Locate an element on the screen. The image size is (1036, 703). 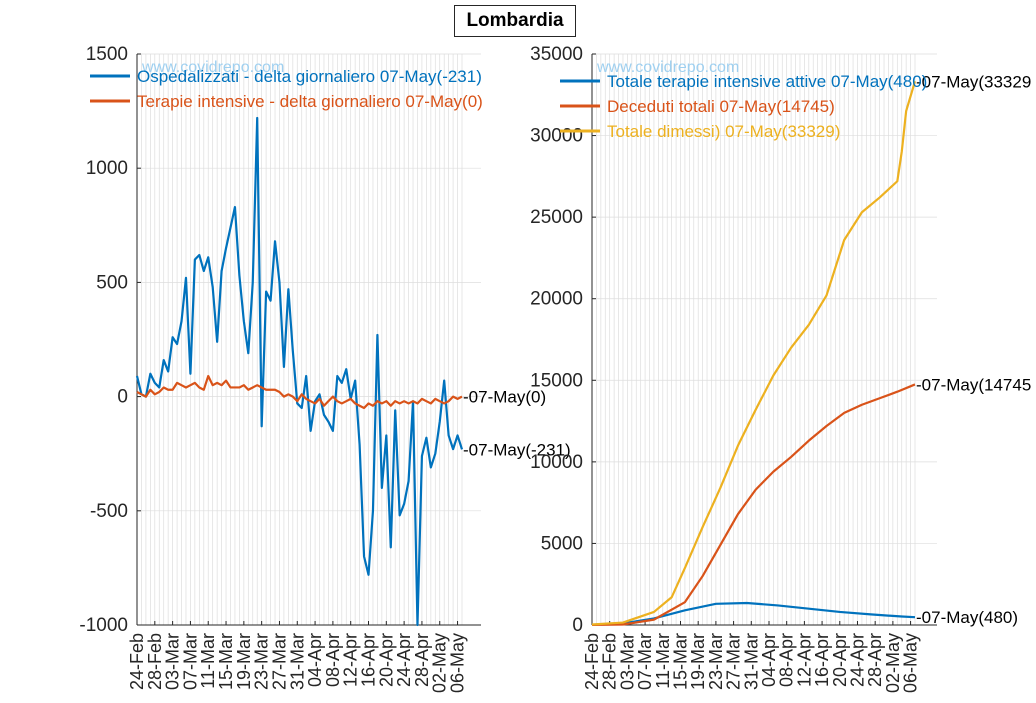
y-tick-label: -1000 is located at coordinates (103, 625).